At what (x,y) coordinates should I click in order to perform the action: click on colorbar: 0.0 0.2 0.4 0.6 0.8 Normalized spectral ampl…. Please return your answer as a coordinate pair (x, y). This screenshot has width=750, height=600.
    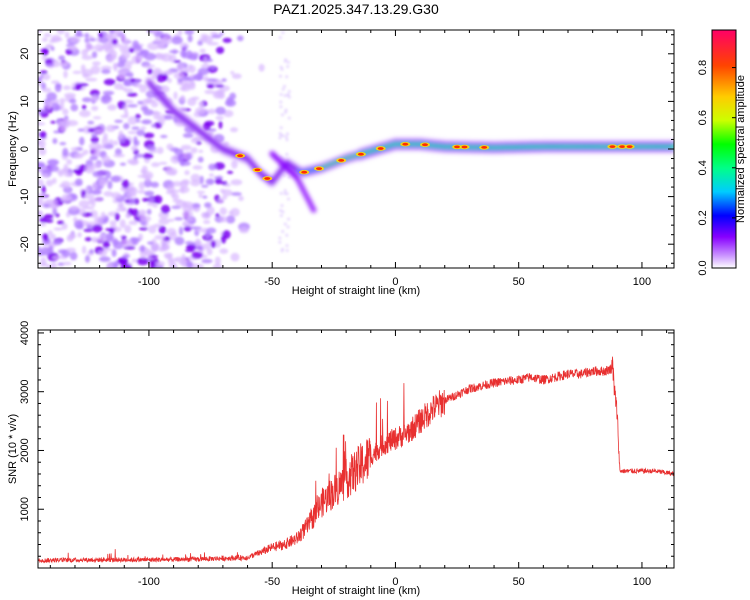
    Looking at the image, I should click on (722, 152).